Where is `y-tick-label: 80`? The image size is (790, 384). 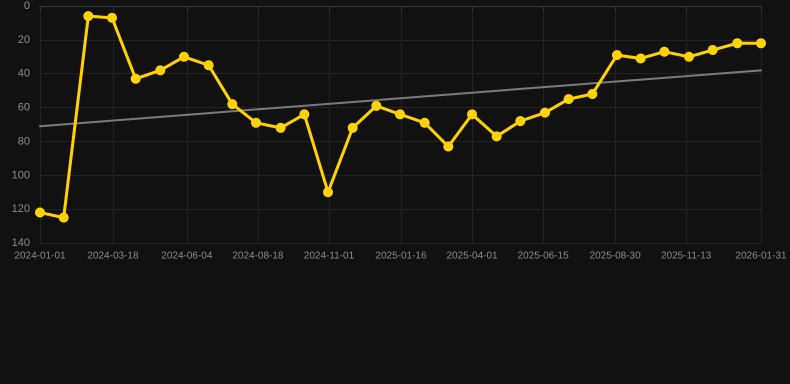 y-tick-label: 80 is located at coordinates (24, 141).